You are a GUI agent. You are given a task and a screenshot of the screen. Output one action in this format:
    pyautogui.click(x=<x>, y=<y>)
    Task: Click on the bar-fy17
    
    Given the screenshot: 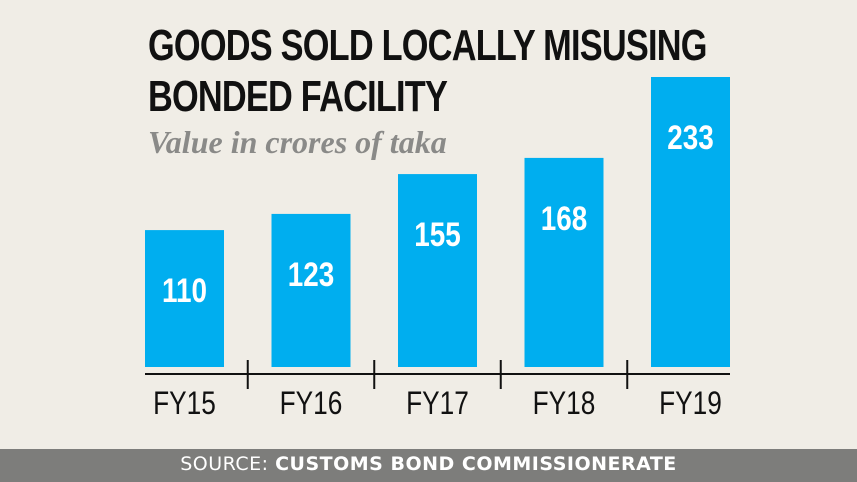 What is the action you would take?
    pyautogui.click(x=437, y=270)
    